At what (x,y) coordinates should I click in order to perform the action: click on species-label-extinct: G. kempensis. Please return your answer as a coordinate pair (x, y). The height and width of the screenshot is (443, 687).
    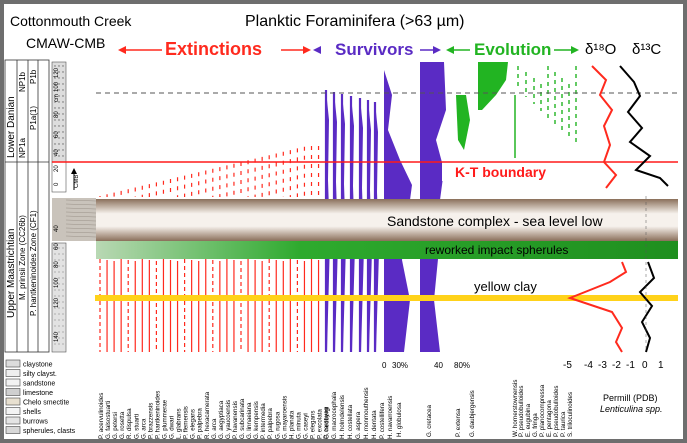
    Looking at the image, I should click on (256, 420).